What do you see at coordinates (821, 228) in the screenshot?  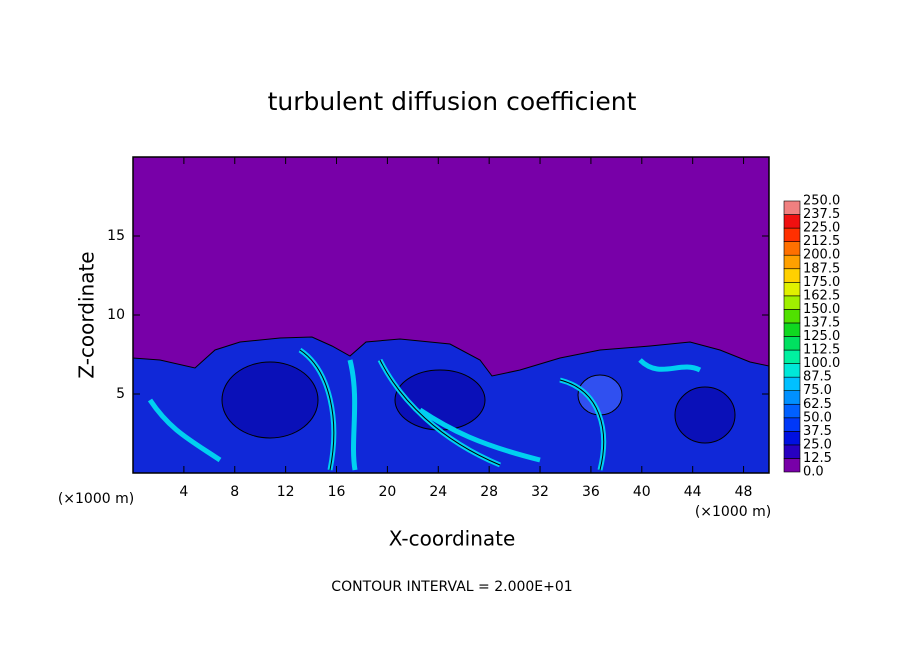 I see `colorbar-label: 225.0` at bounding box center [821, 228].